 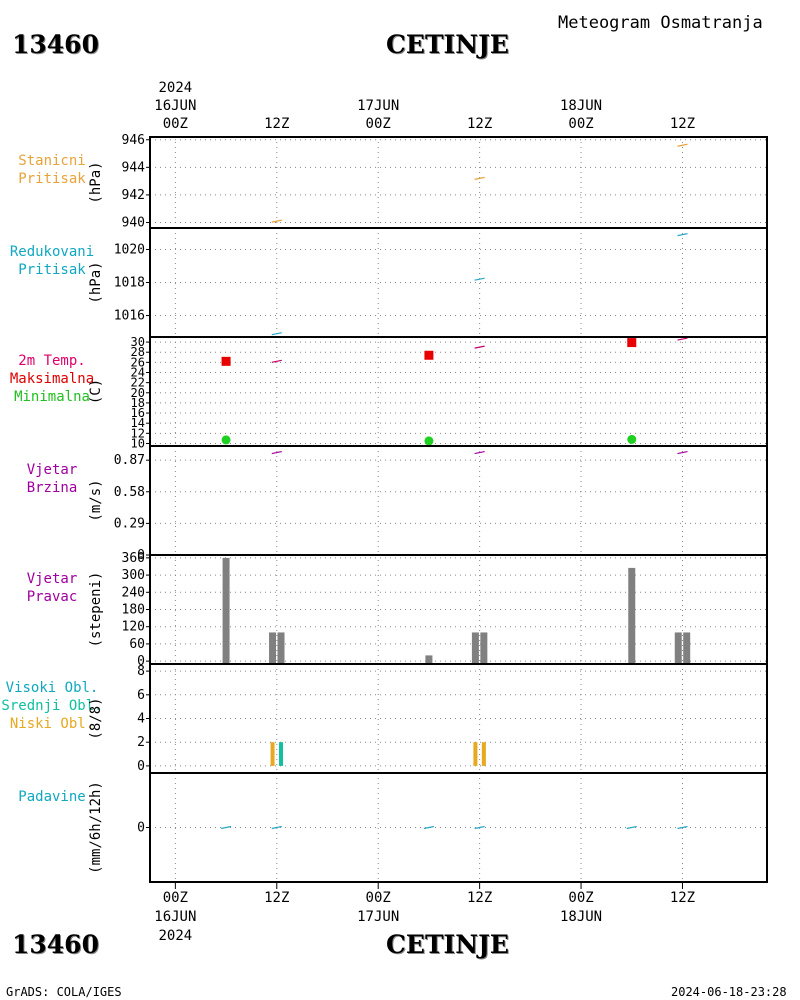 I want to click on date-label-bottom: 18JUN, so click(x=581, y=917).